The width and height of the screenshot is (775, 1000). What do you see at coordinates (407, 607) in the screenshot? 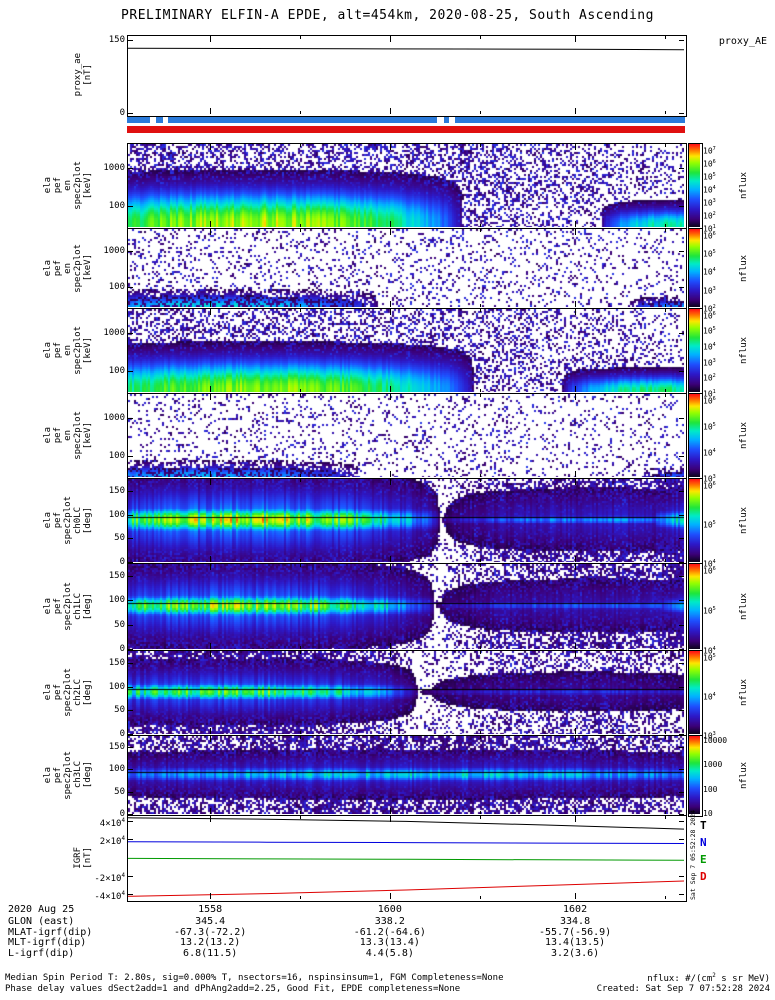
I see `panel-pa_ch1LC` at bounding box center [407, 607].